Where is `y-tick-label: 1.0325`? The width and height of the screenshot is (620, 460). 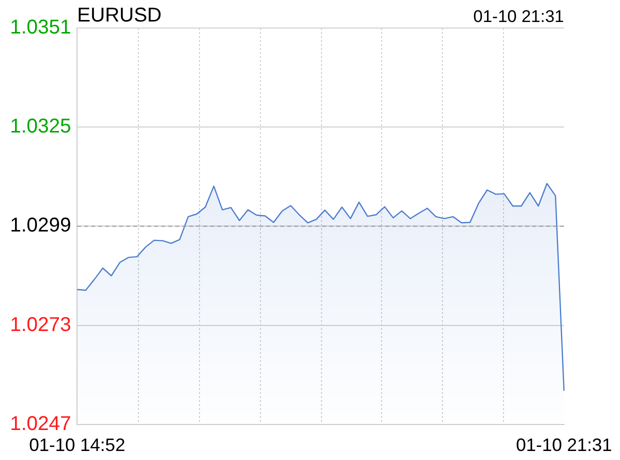 y-tick-label: 1.0325 is located at coordinates (41, 127).